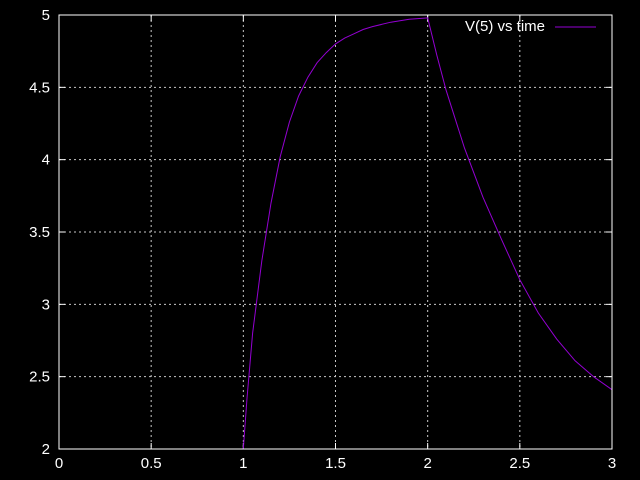  I want to click on x-tick-label: 0, so click(59, 463).